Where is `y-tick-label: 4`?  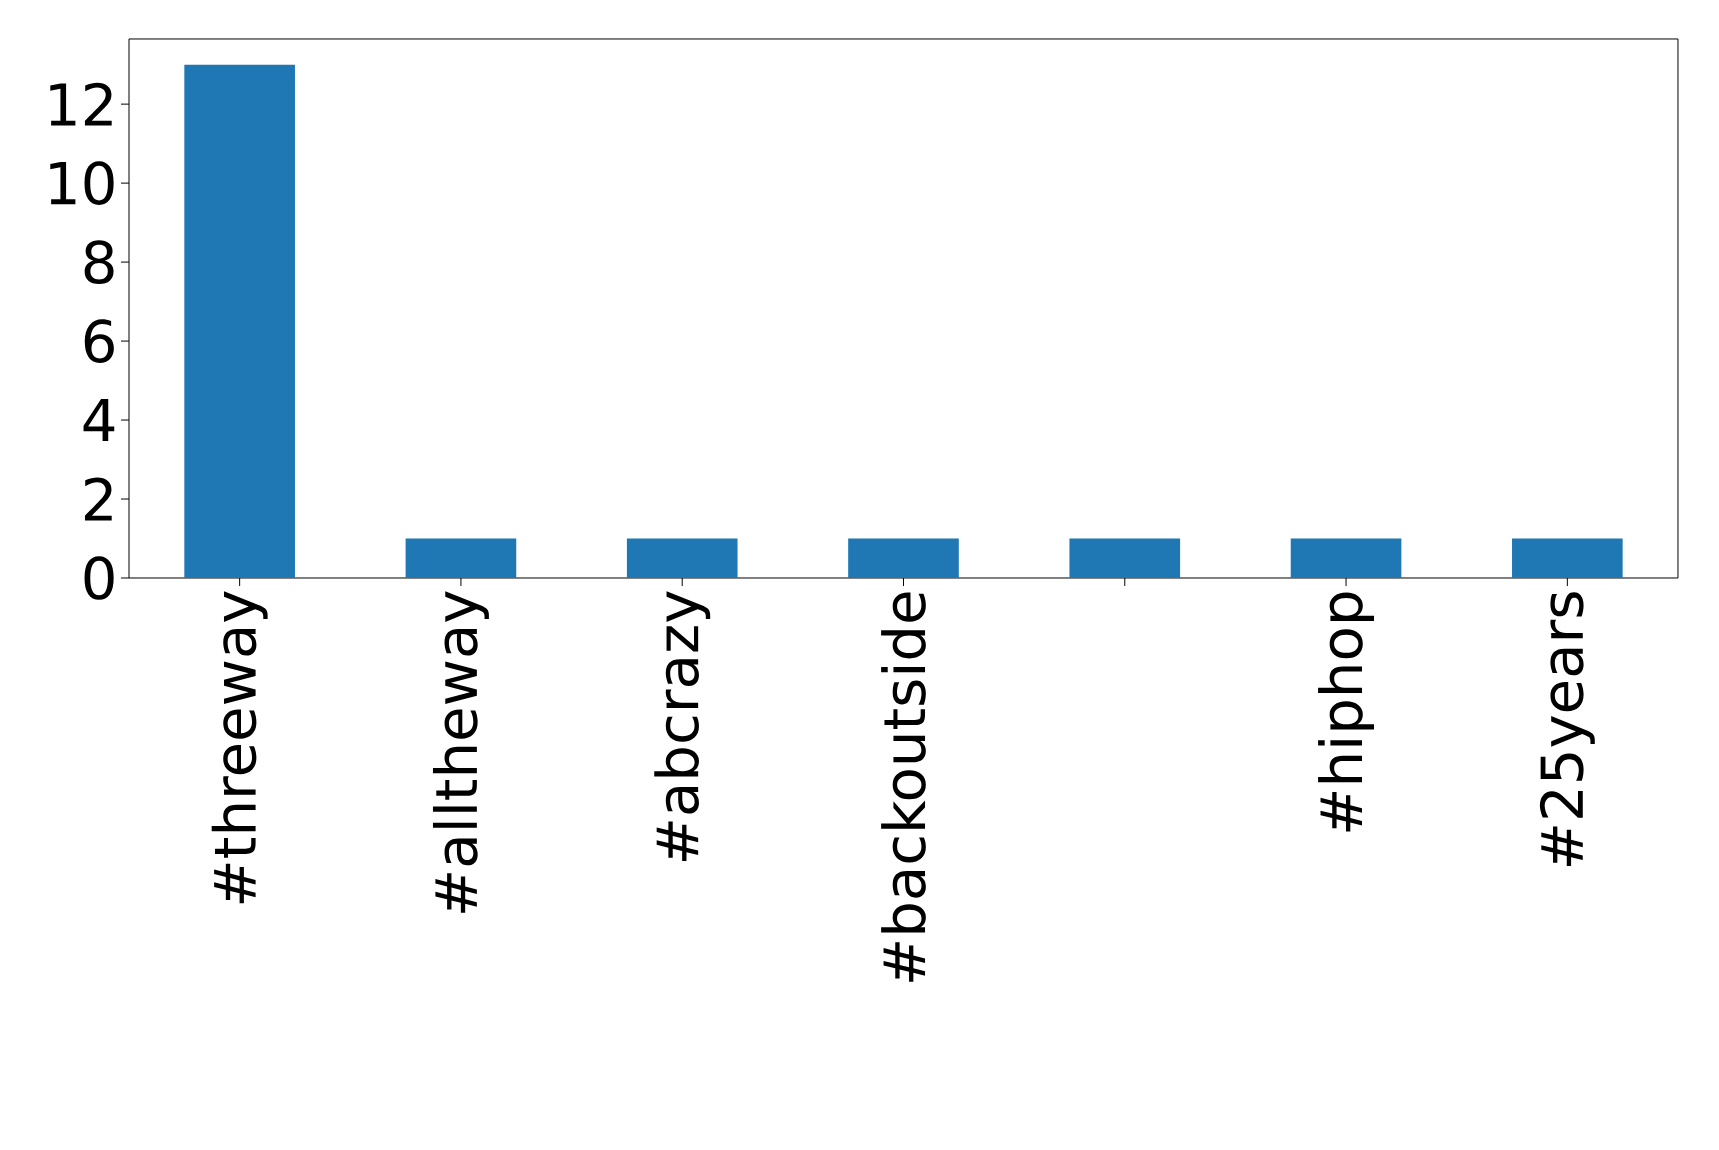
y-tick-label: 4 is located at coordinates (99, 420).